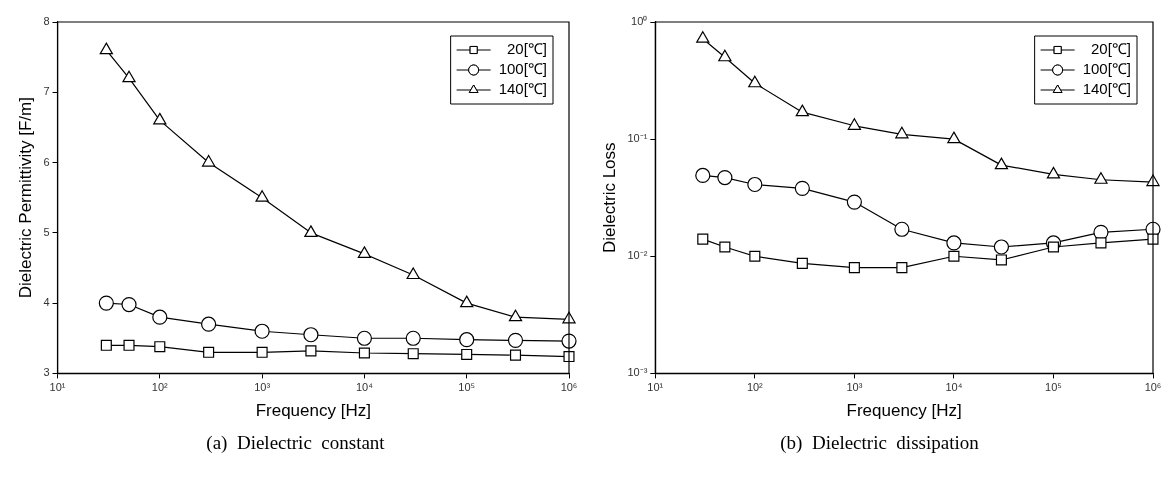  What do you see at coordinates (637, 138) in the screenshot?
I see `y-tick-label: 10⁻¹` at bounding box center [637, 138].